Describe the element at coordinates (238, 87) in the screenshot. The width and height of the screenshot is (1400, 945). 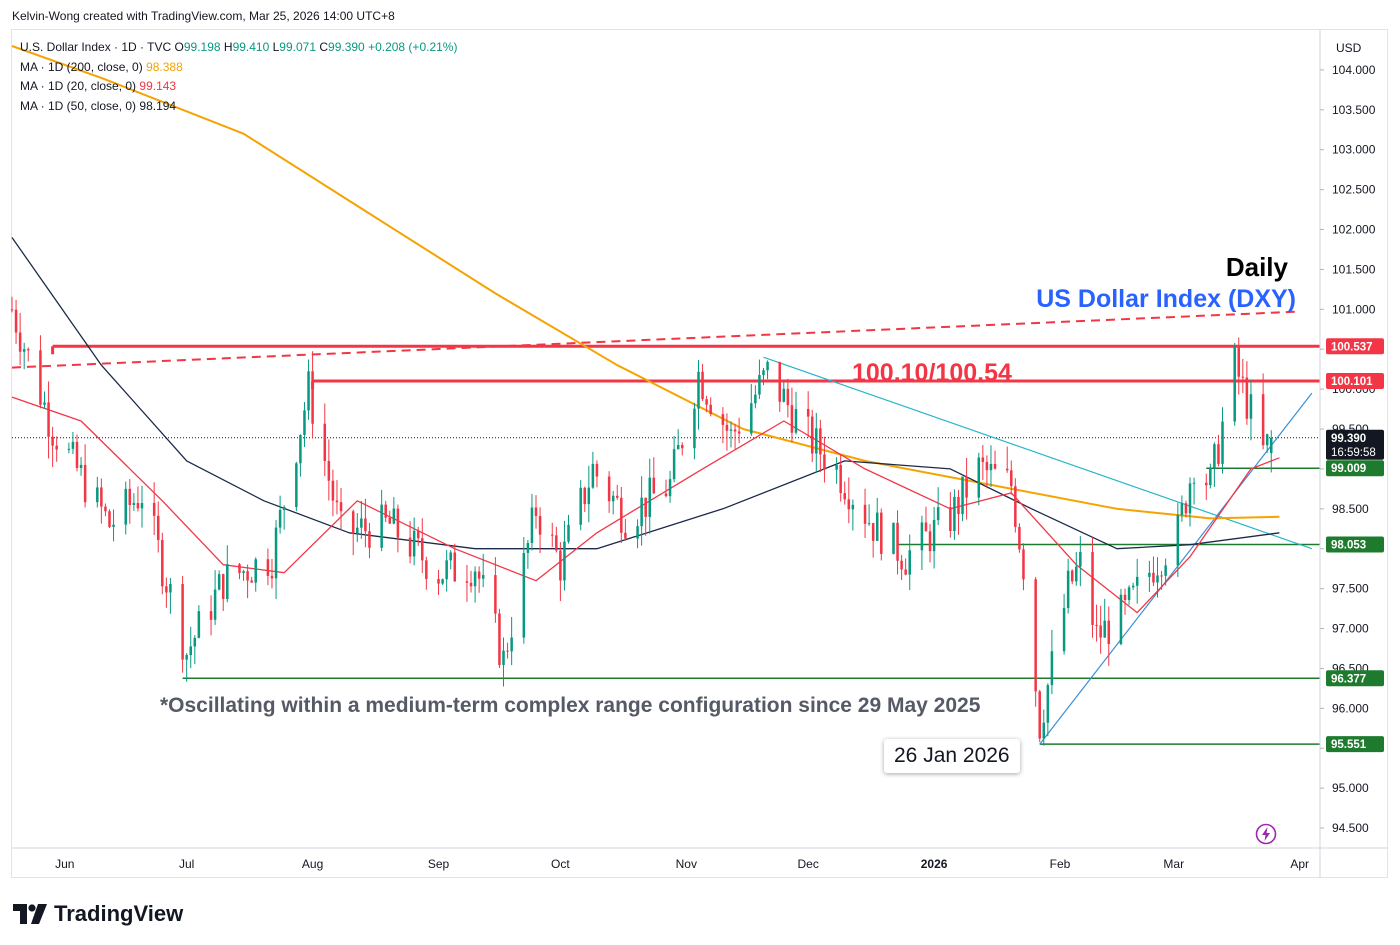
I see `legend-ma20-row: MA · 1D (20, close, 0) 99.143` at that location.